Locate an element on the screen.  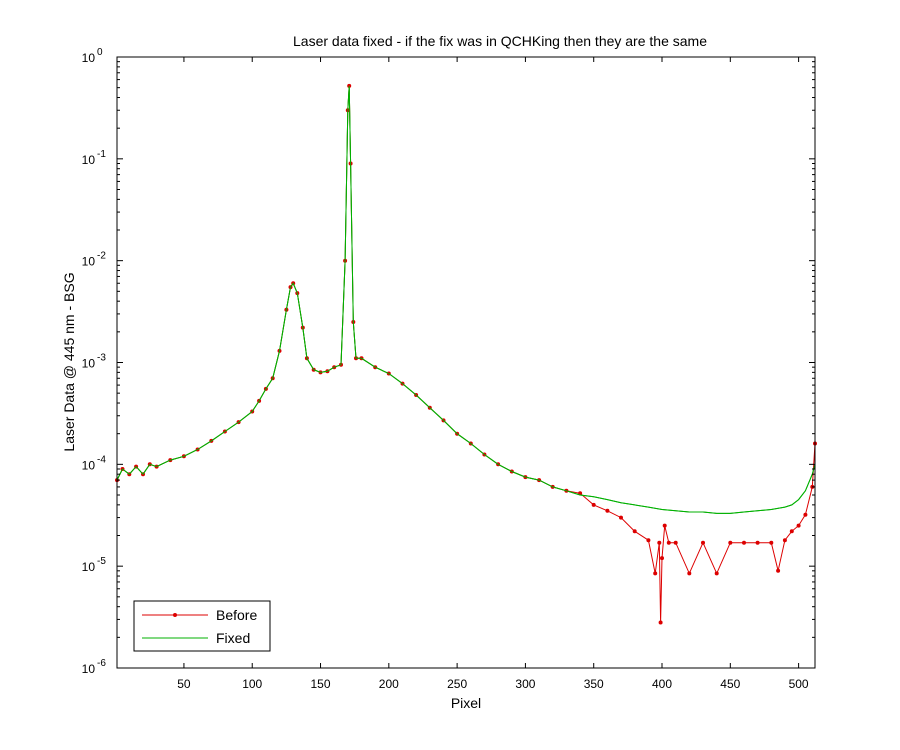
y-tick-label: 10 -4 is located at coordinates (94, 463).